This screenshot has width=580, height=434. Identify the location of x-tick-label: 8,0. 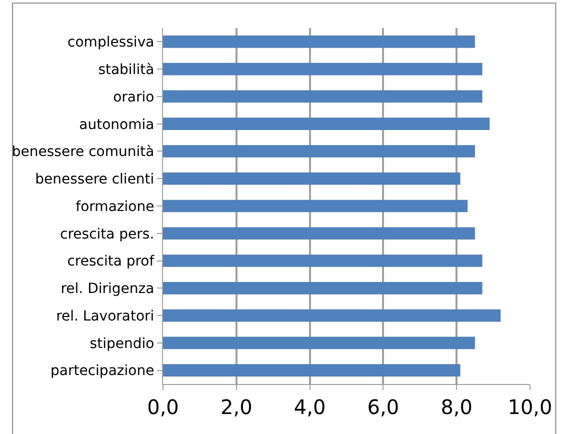
(456, 407).